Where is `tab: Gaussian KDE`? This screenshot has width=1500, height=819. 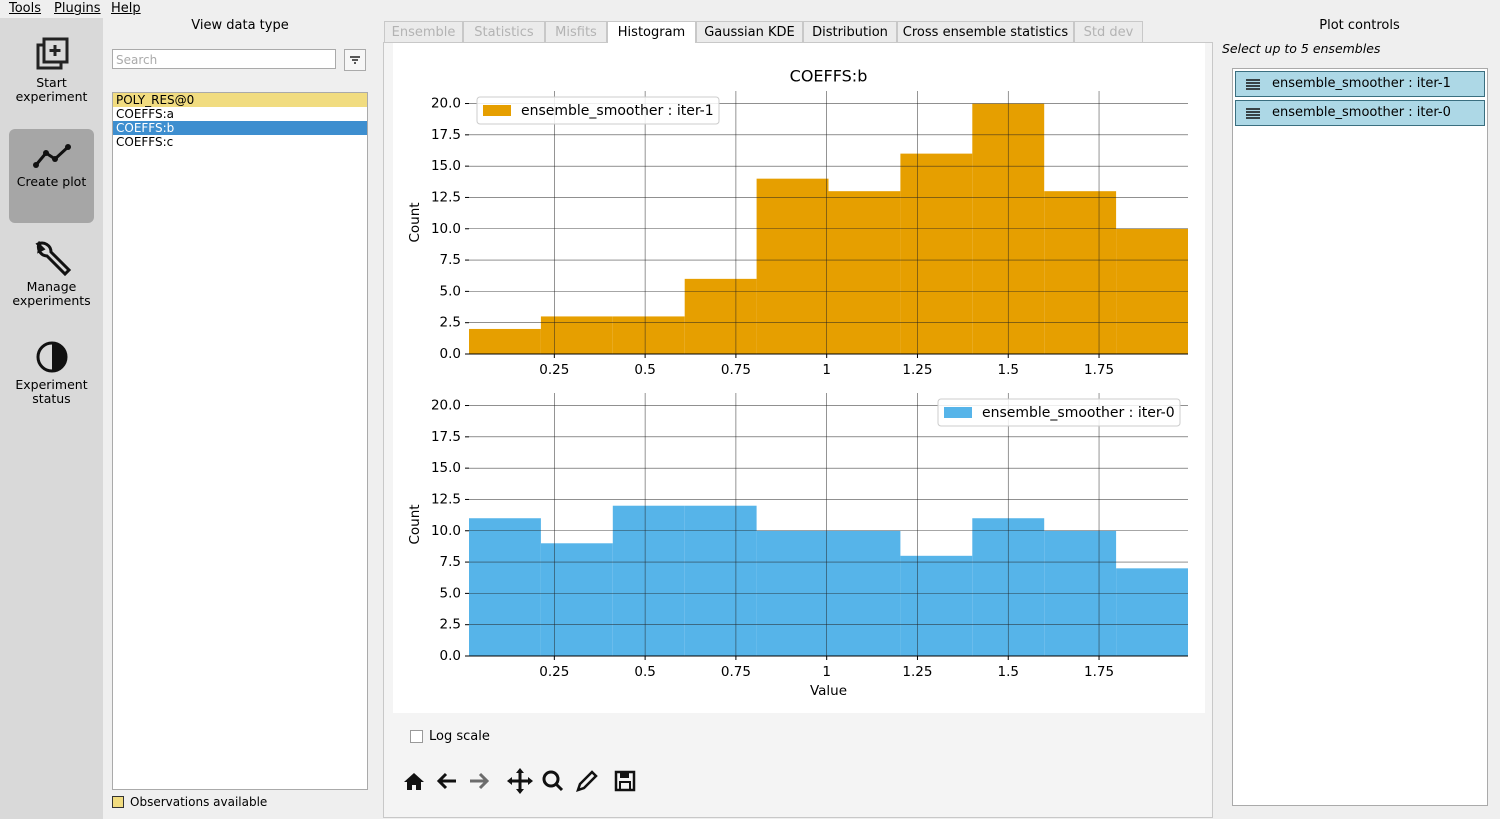
tab: Gaussian KDE is located at coordinates (749, 32).